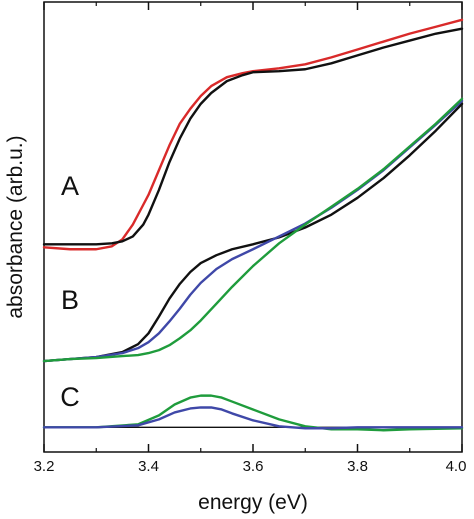  What do you see at coordinates (253, 466) in the screenshot?
I see `x-tick-label-3.6: 3.6` at bounding box center [253, 466].